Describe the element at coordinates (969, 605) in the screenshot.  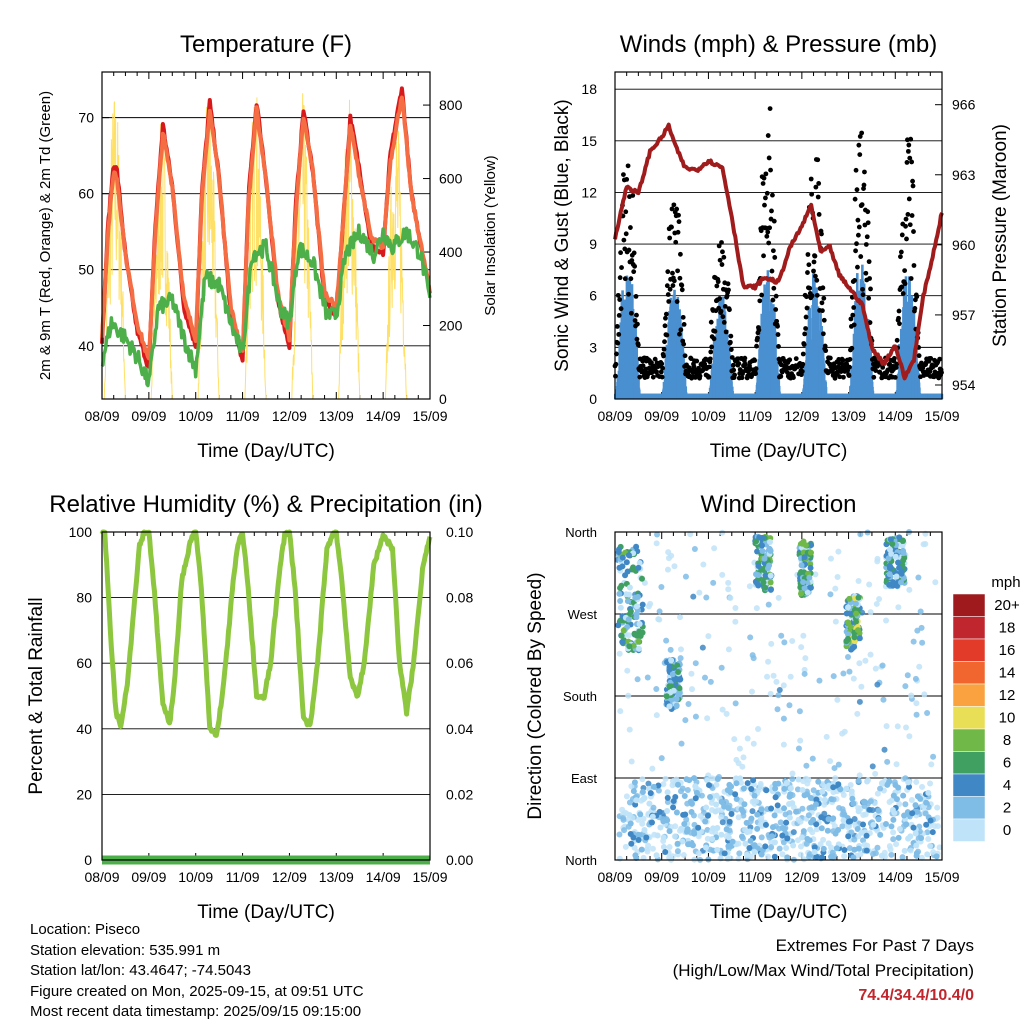
I see `legend-swatch` at that location.